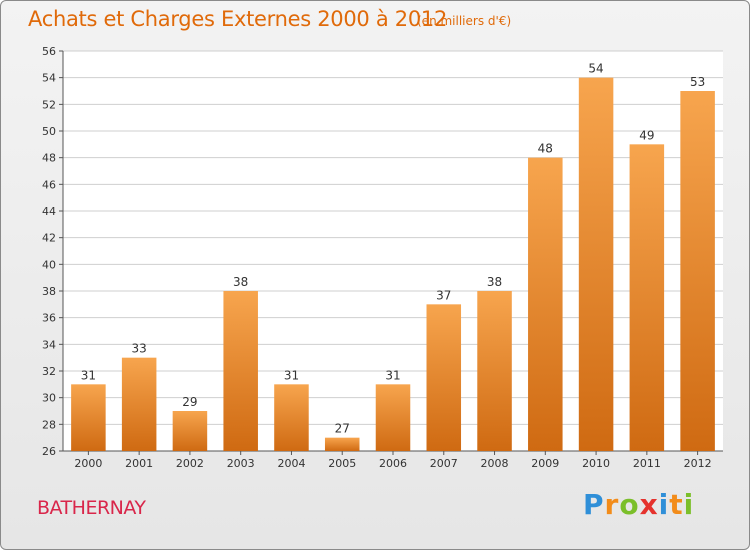 This screenshot has height=550, width=750. I want to click on y-tick-label: 44, so click(49, 211).